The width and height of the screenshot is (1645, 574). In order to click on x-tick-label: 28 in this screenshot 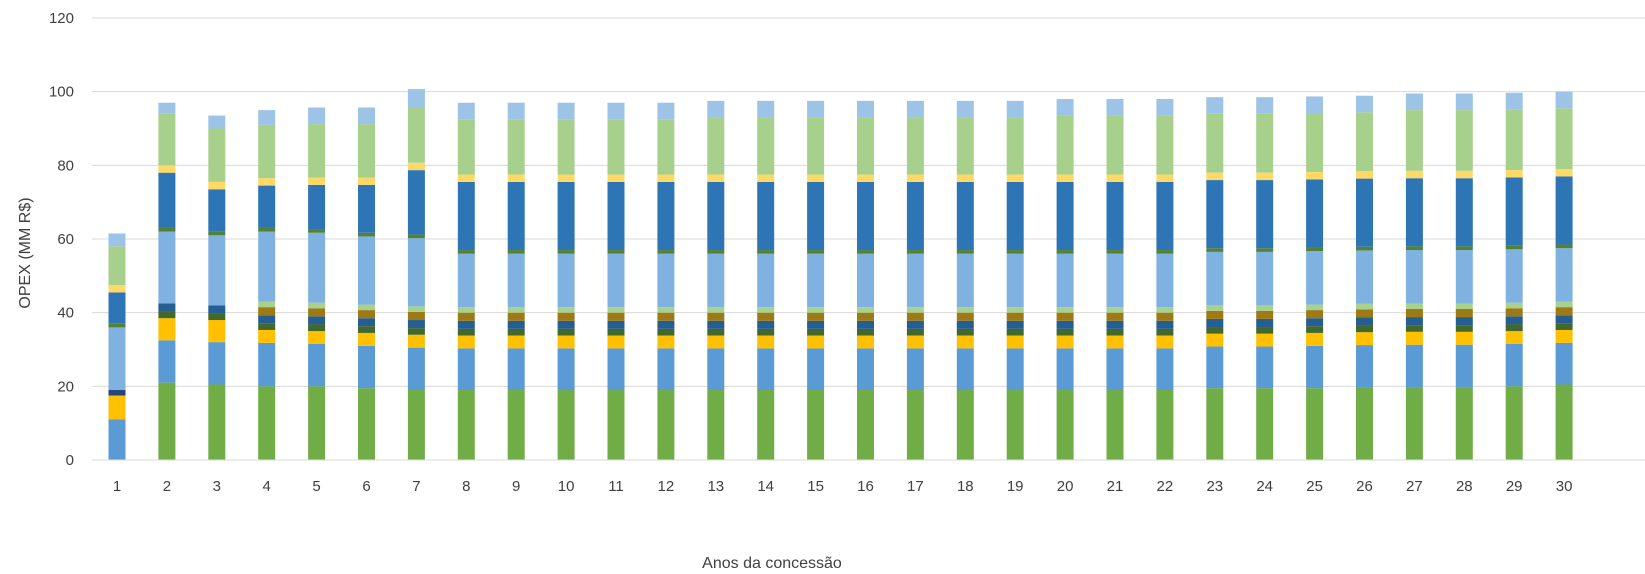, I will do `click(1464, 486)`.